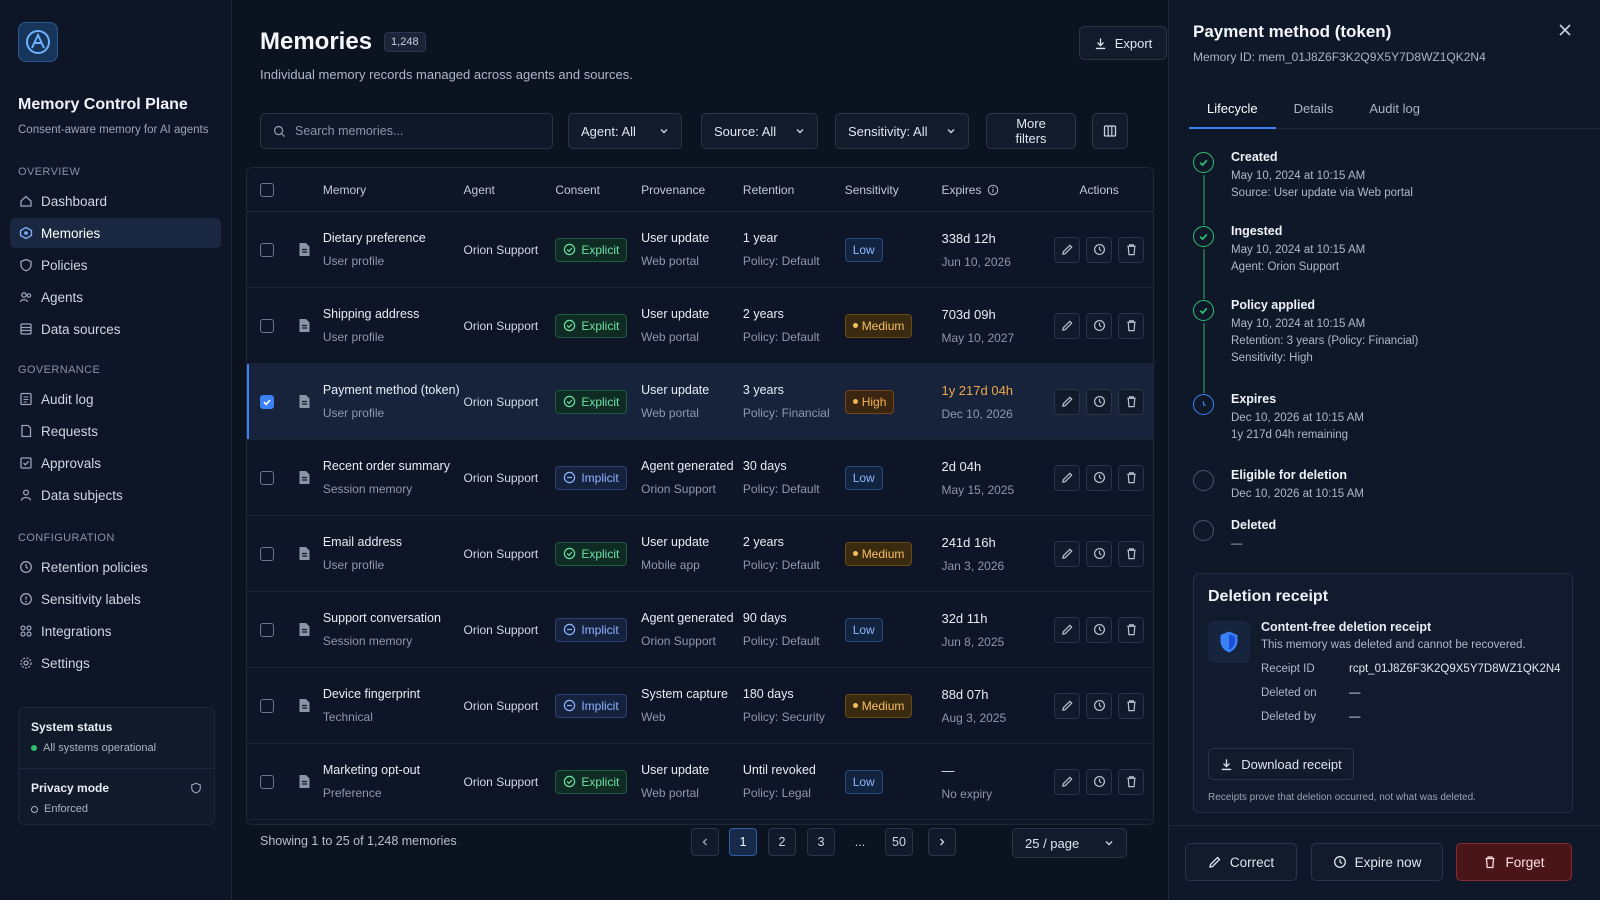 The height and width of the screenshot is (900, 1600). What do you see at coordinates (344, 189) in the screenshot?
I see `col-memory: Memory` at bounding box center [344, 189].